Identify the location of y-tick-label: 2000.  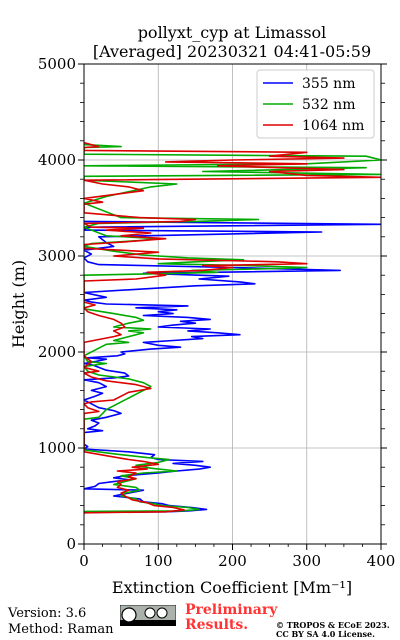
(57, 352).